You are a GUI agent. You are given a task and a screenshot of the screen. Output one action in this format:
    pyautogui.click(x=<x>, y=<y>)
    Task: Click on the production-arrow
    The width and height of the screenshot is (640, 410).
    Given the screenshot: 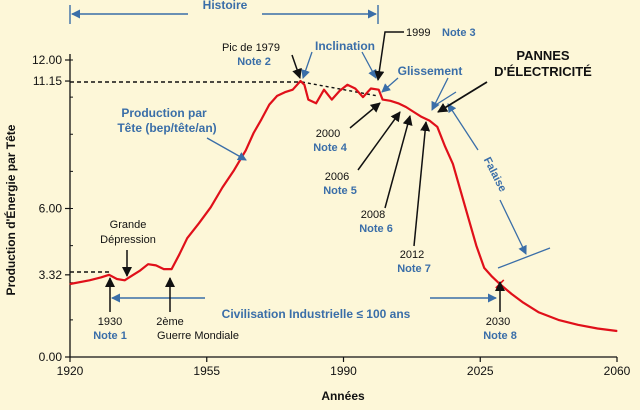 What is the action you would take?
    pyautogui.click(x=226, y=149)
    